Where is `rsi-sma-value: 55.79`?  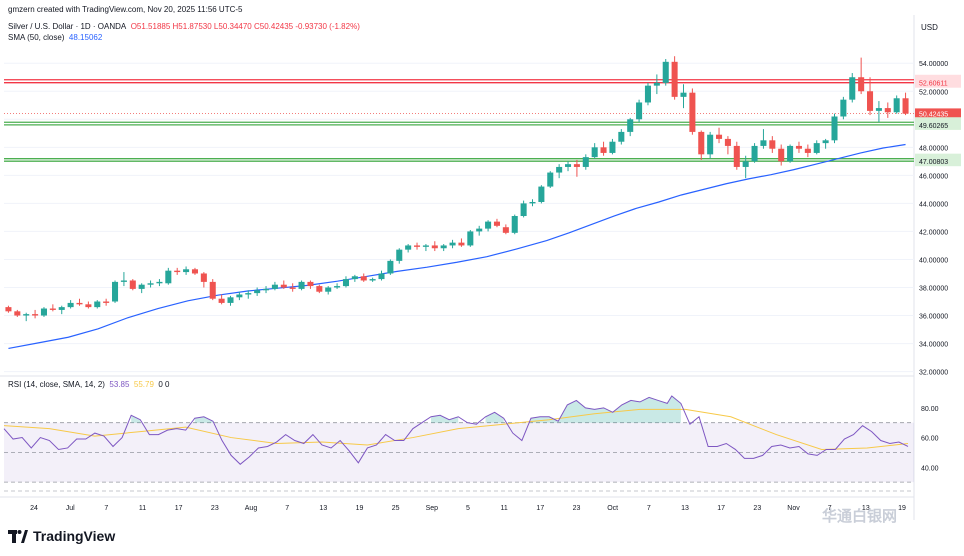 rsi-sma-value: 55.79 is located at coordinates (143, 384).